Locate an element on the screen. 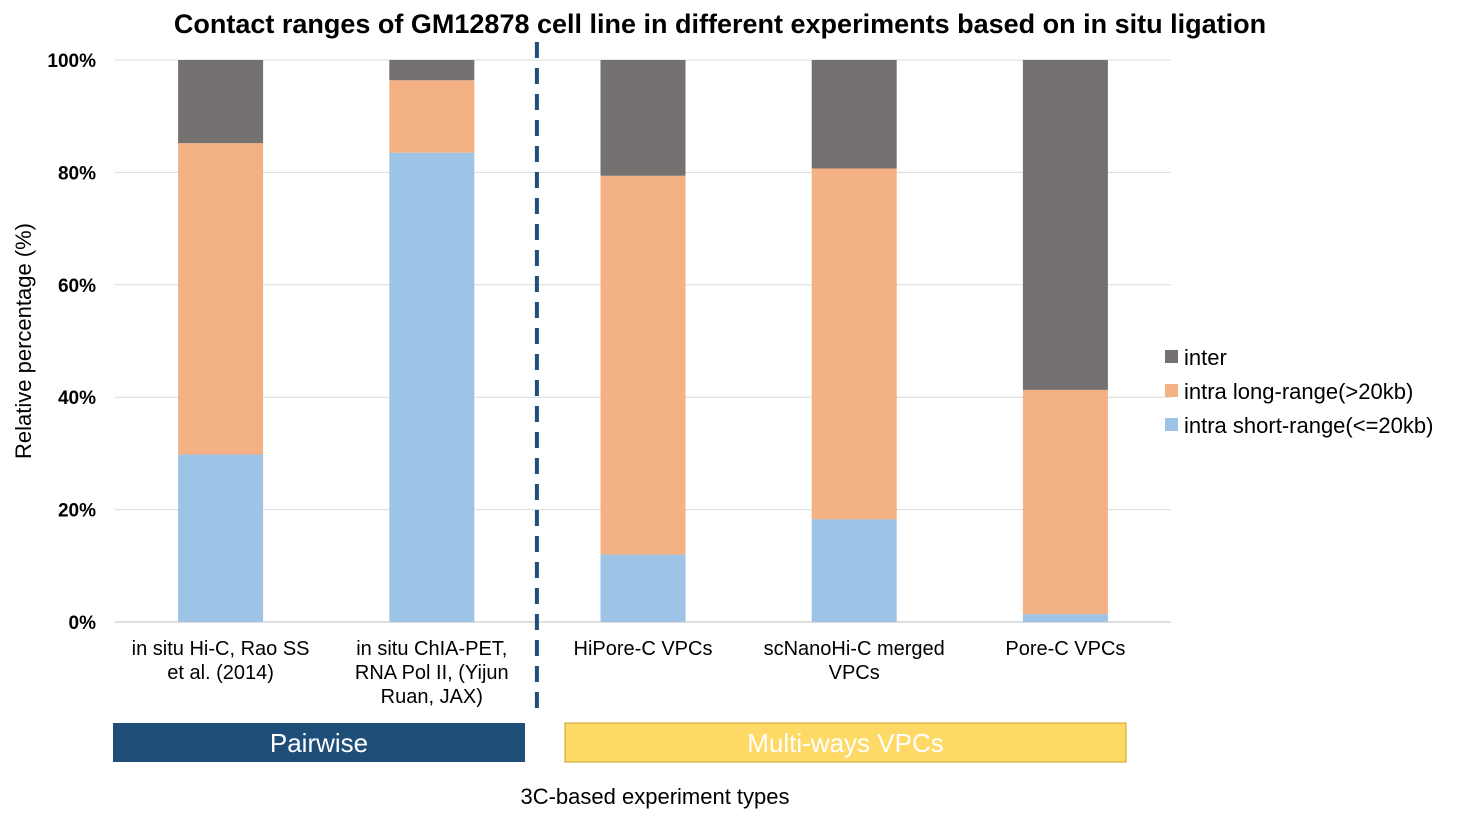 The width and height of the screenshot is (1476, 818). legend-label: intra long-range(>20kb) is located at coordinates (1298, 391).